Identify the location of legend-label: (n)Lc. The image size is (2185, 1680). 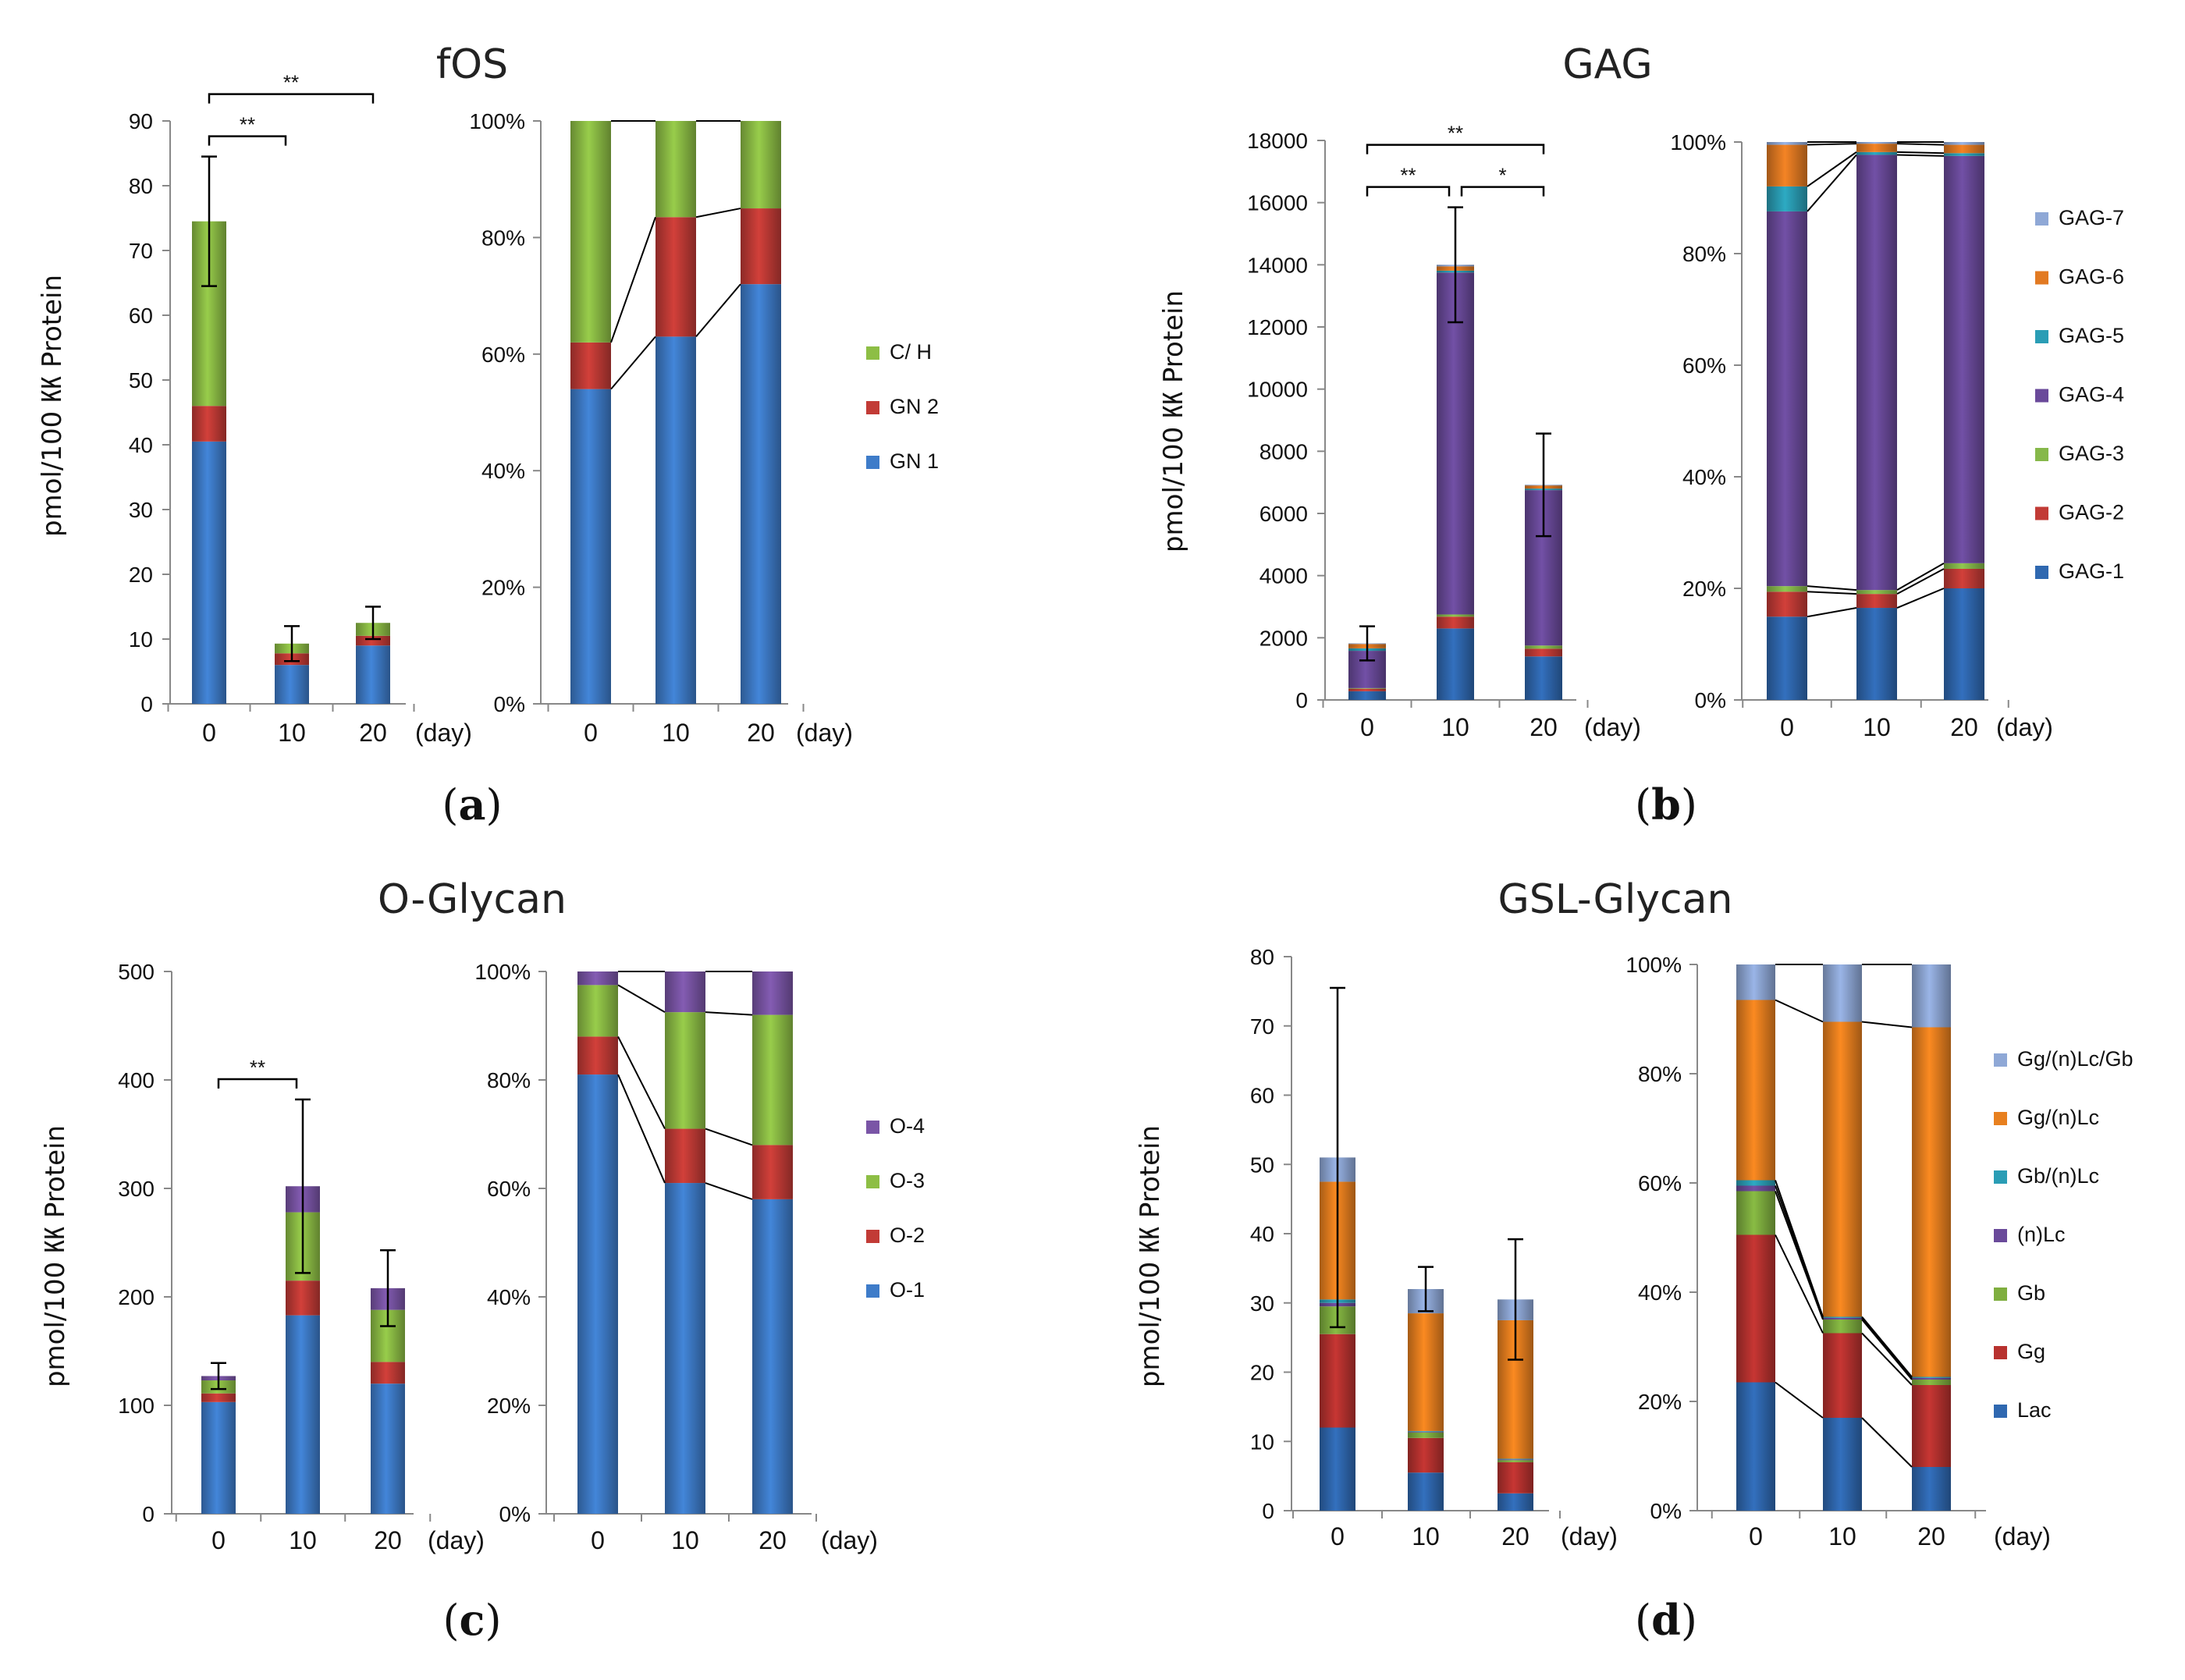
(2042, 1234).